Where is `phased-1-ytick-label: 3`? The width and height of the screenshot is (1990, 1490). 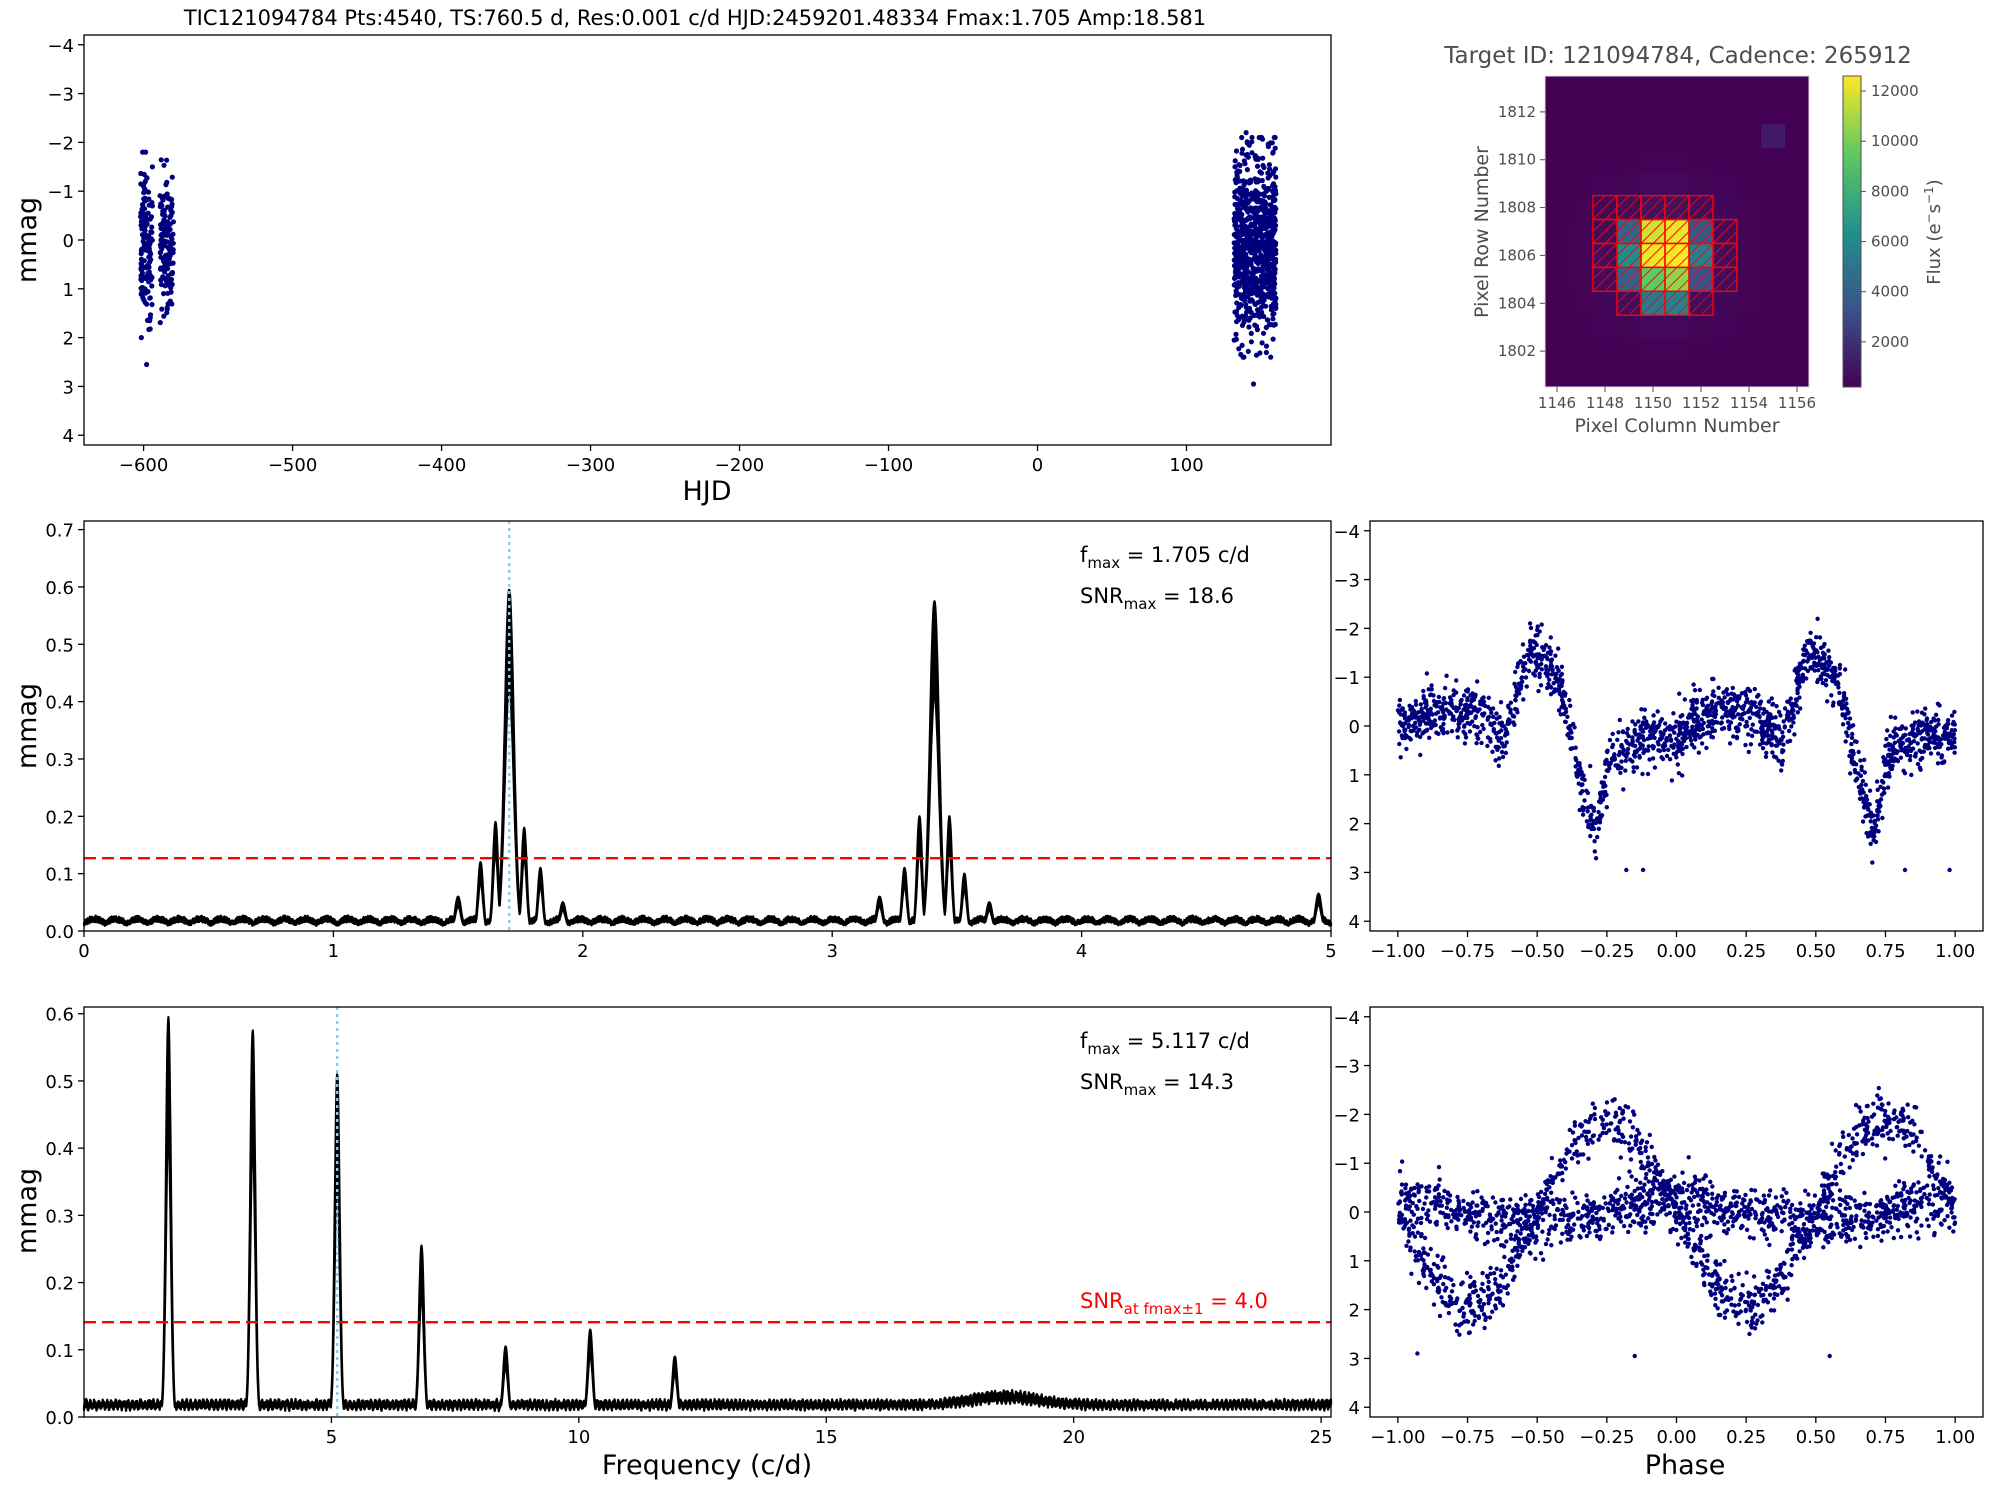 phased-1-ytick-label: 3 is located at coordinates (1354, 873).